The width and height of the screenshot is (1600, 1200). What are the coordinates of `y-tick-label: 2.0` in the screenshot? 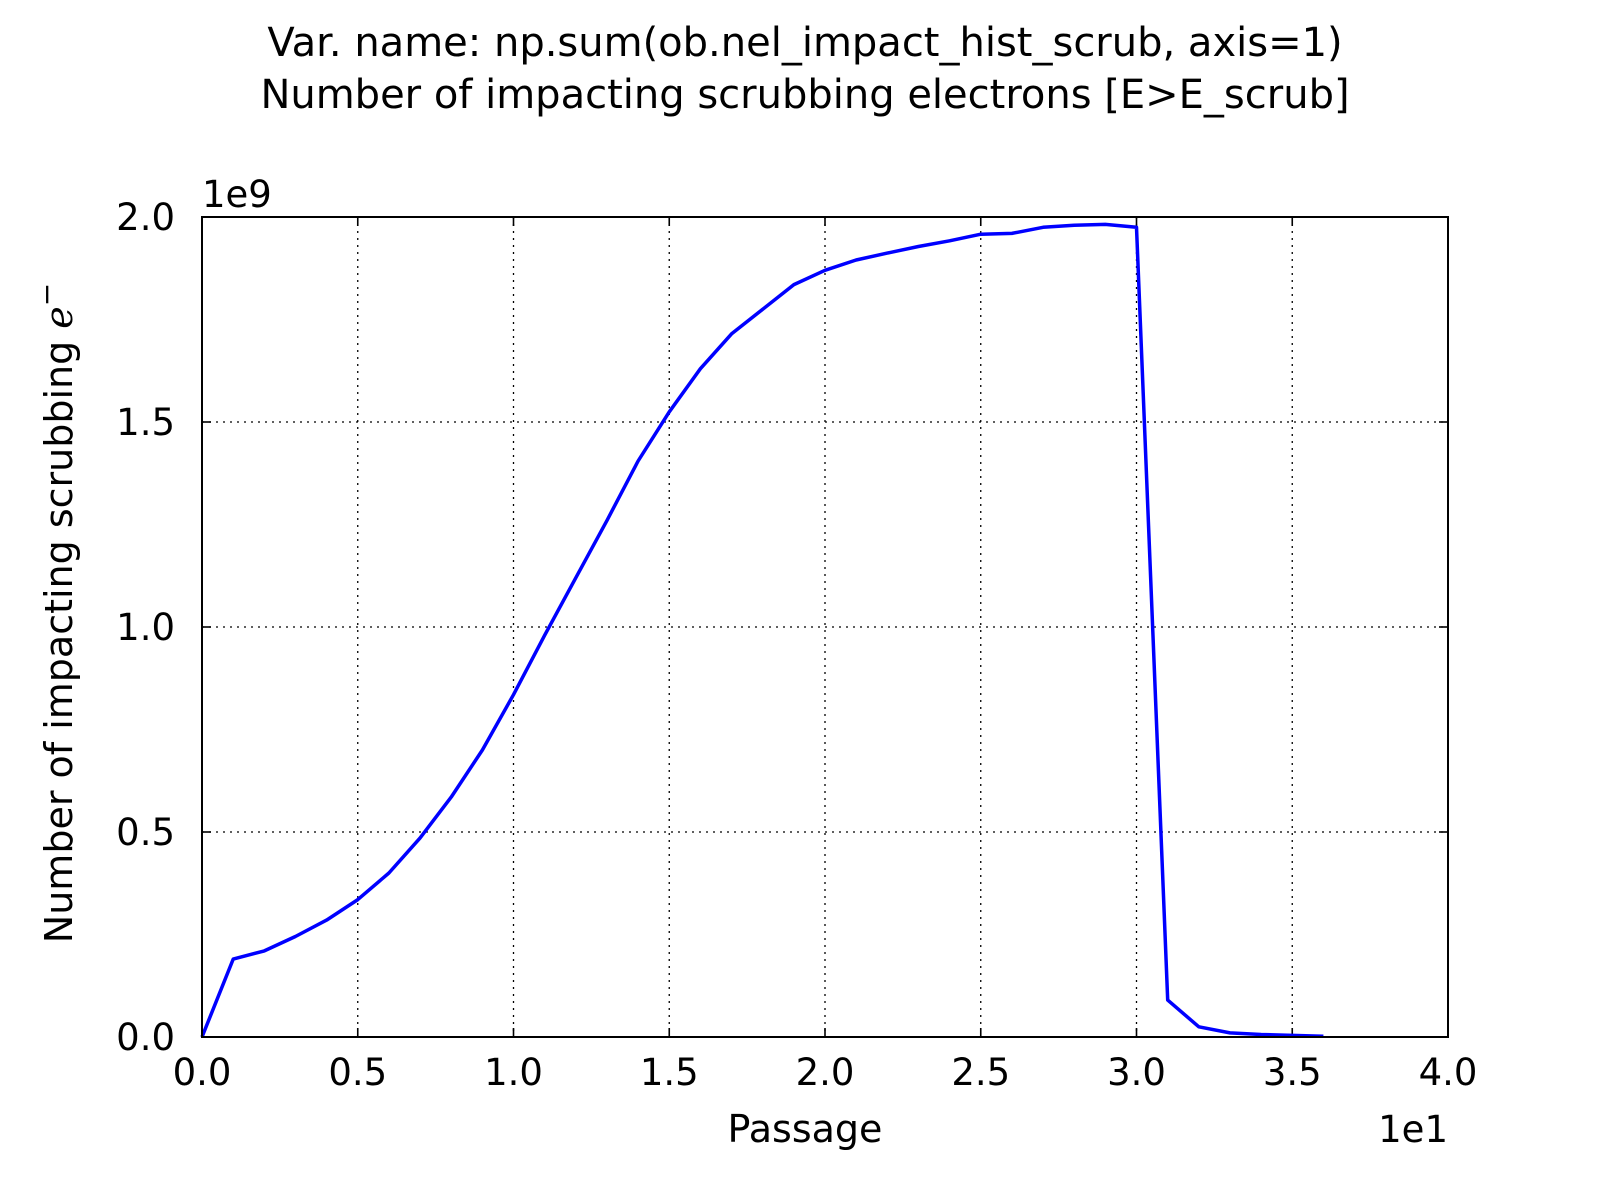 It's located at (145, 217).